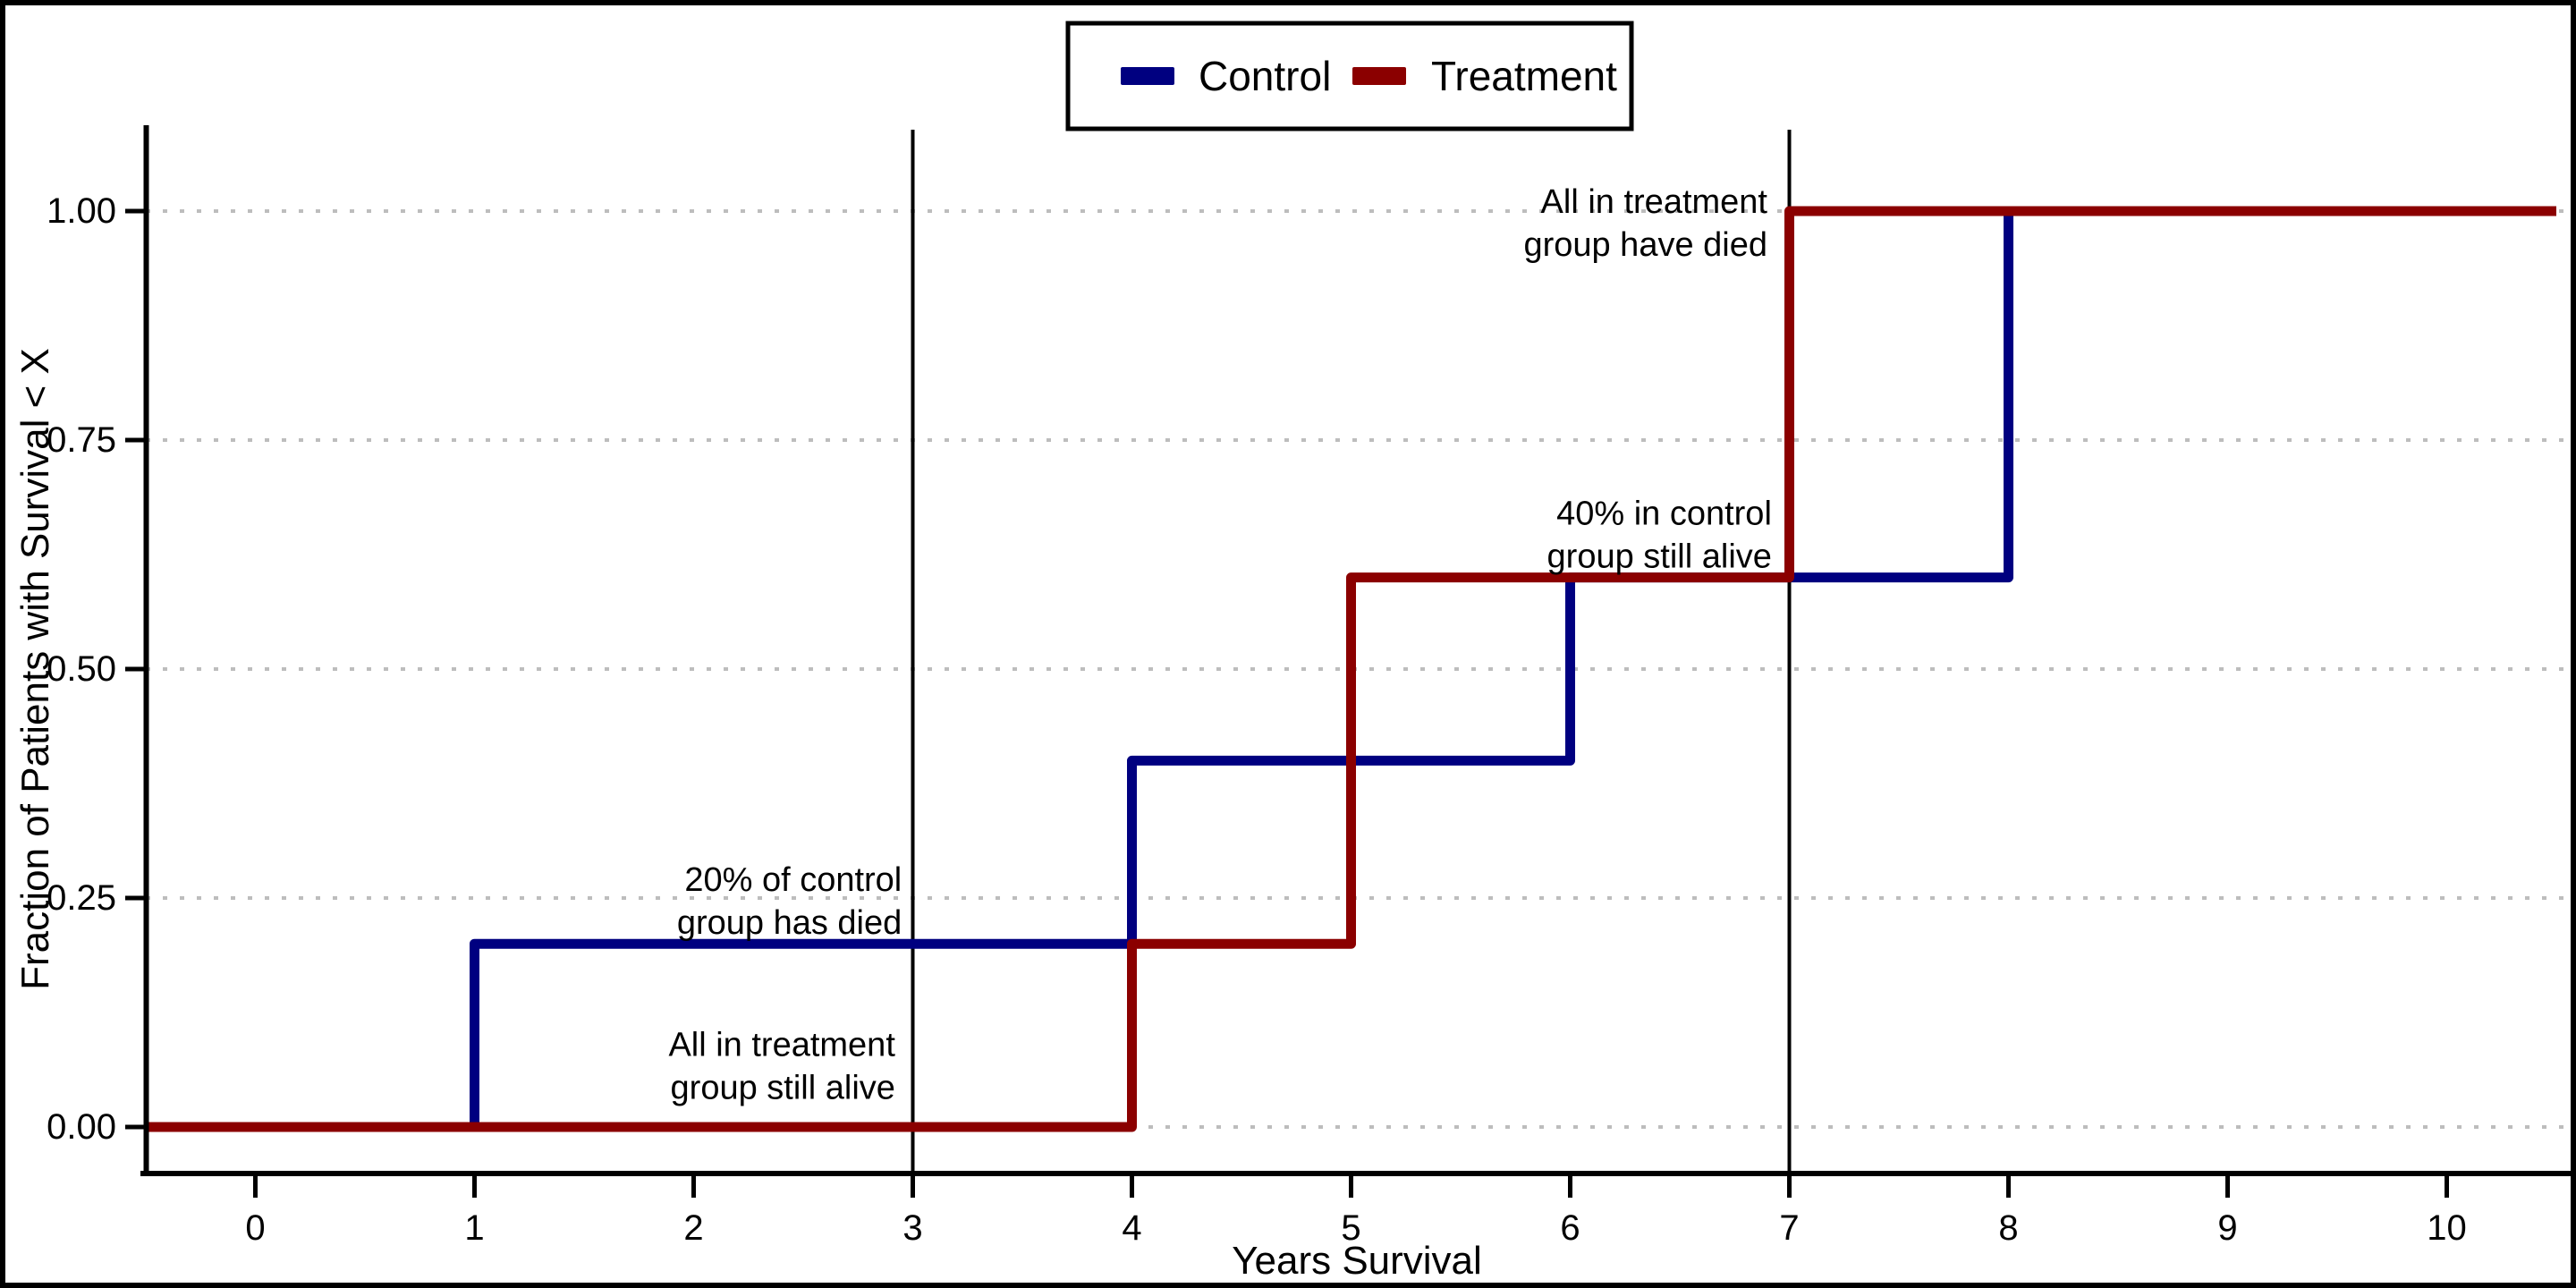 The width and height of the screenshot is (2576, 1288). Describe the element at coordinates (2447, 1228) in the screenshot. I see `x-axis-tick-label-10: 10` at that location.